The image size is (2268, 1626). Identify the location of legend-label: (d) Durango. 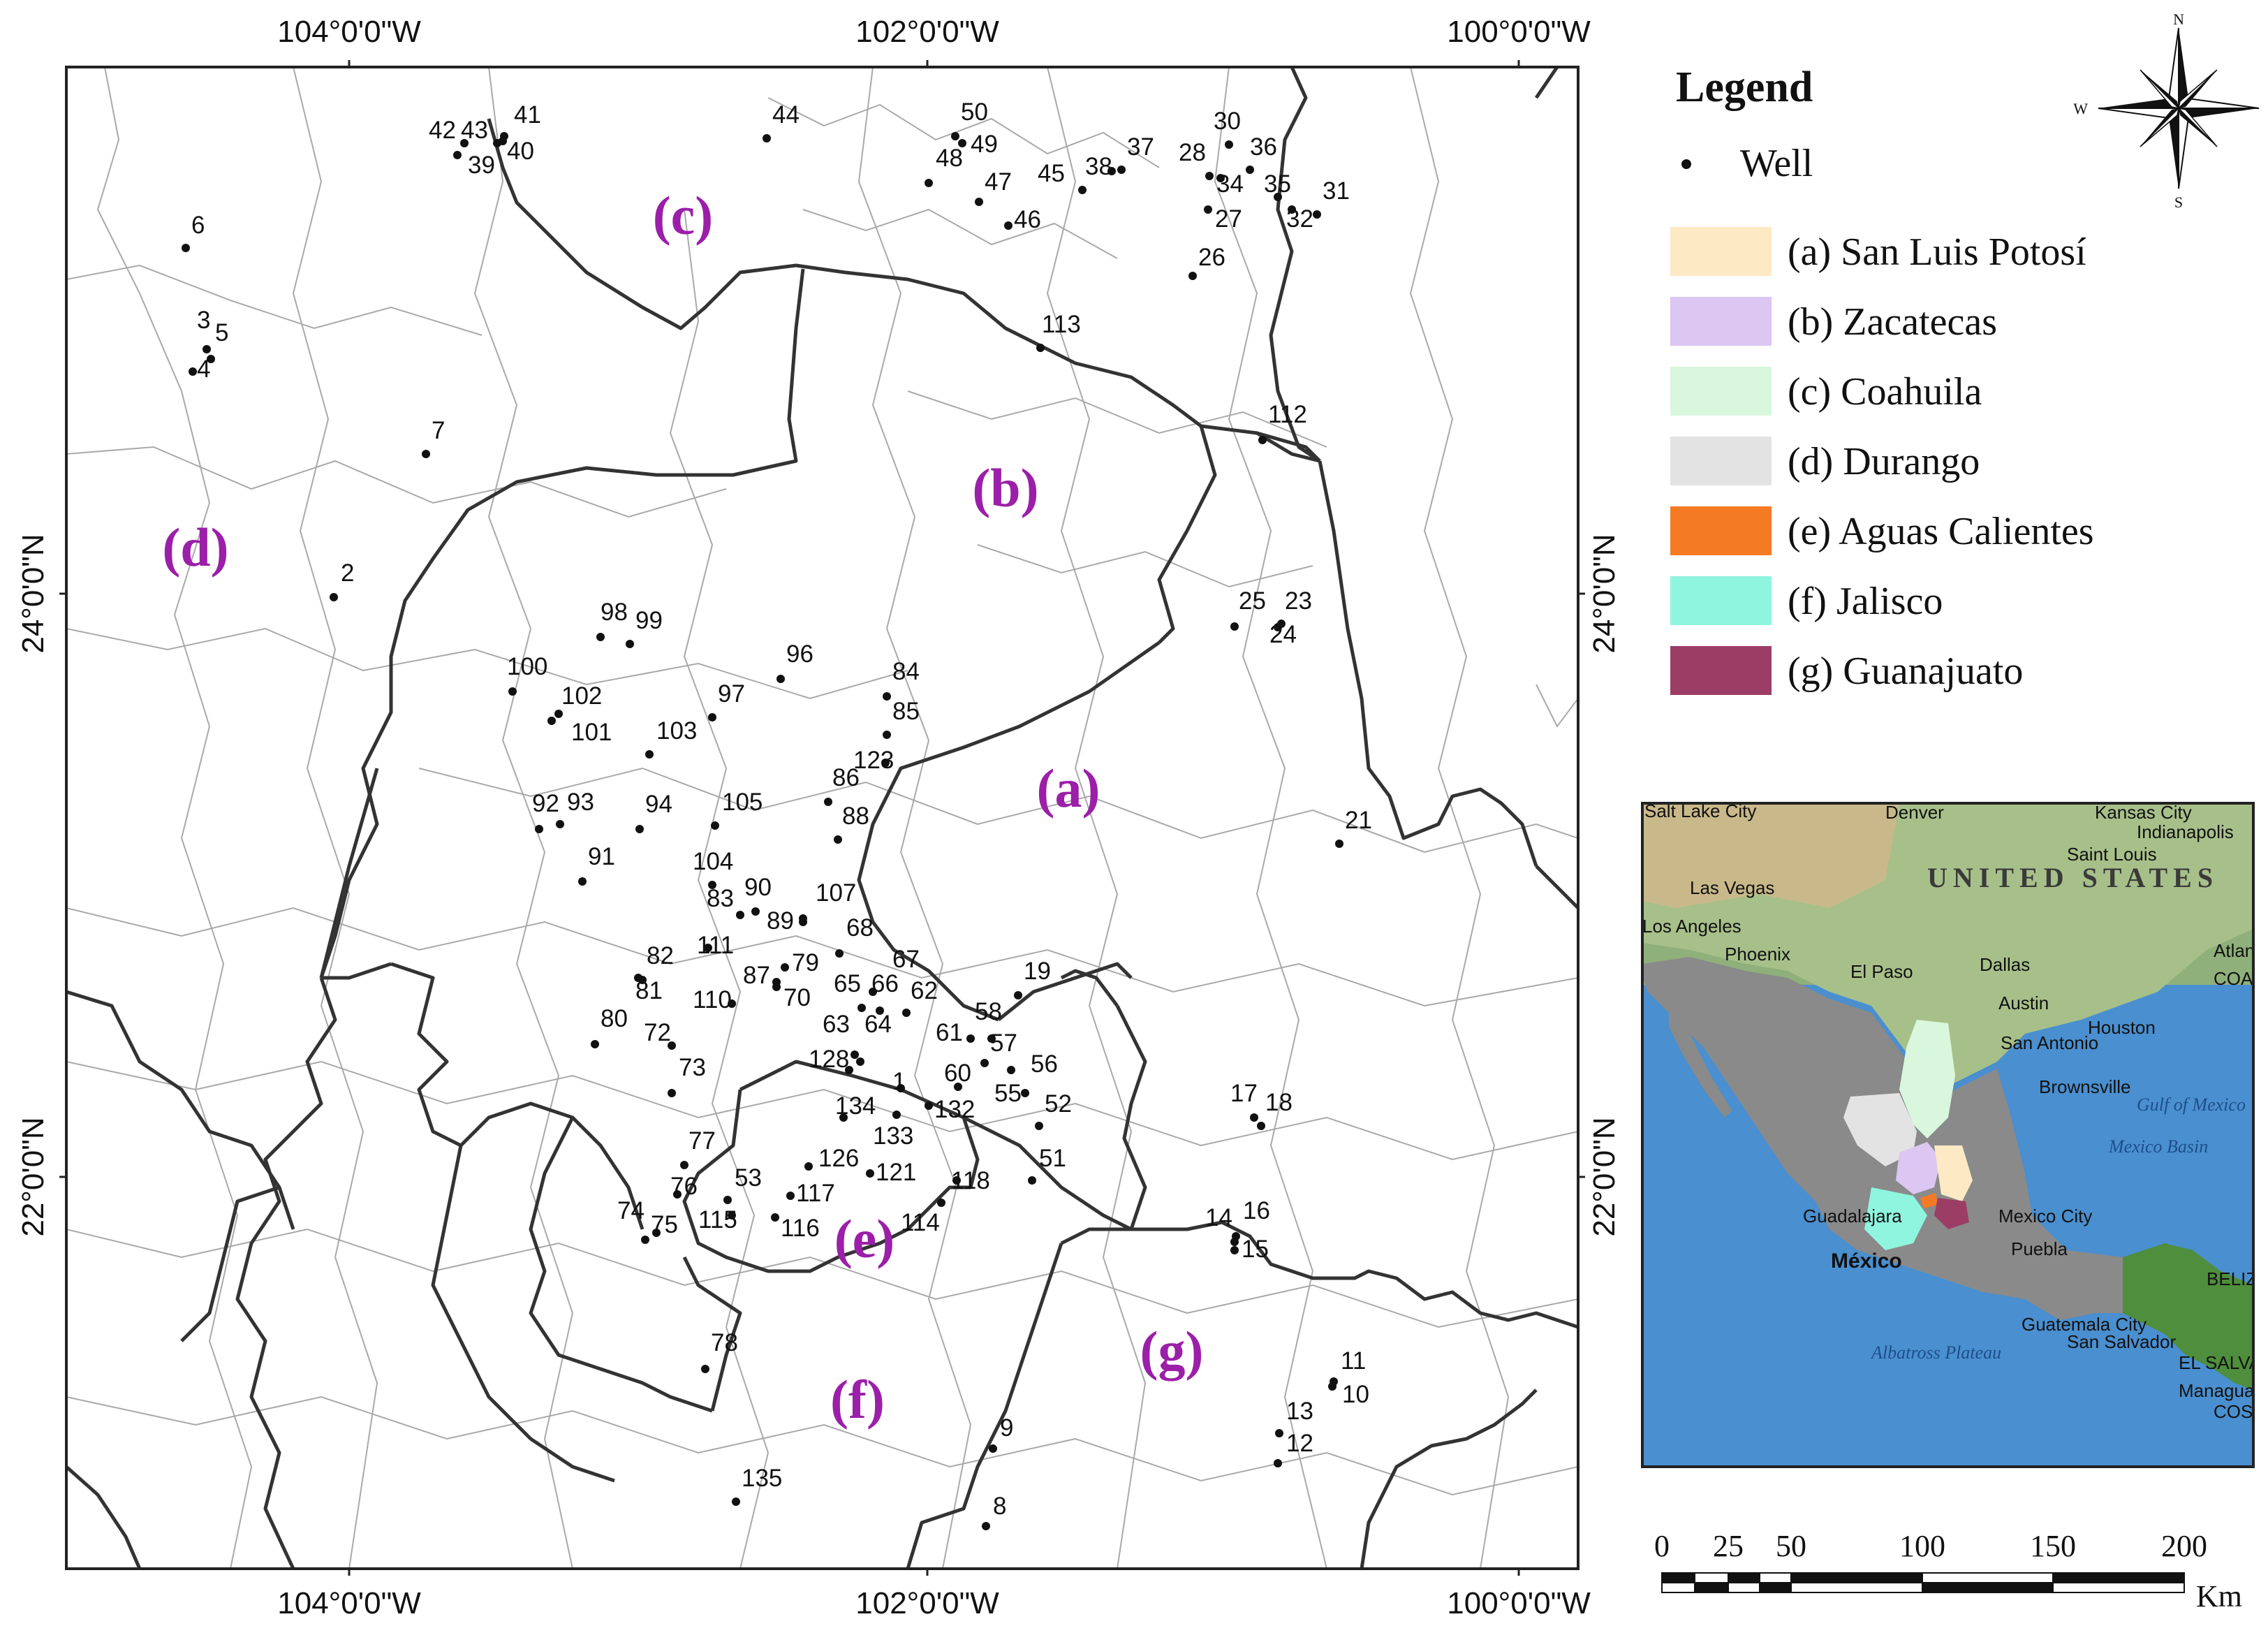
(1884, 461).